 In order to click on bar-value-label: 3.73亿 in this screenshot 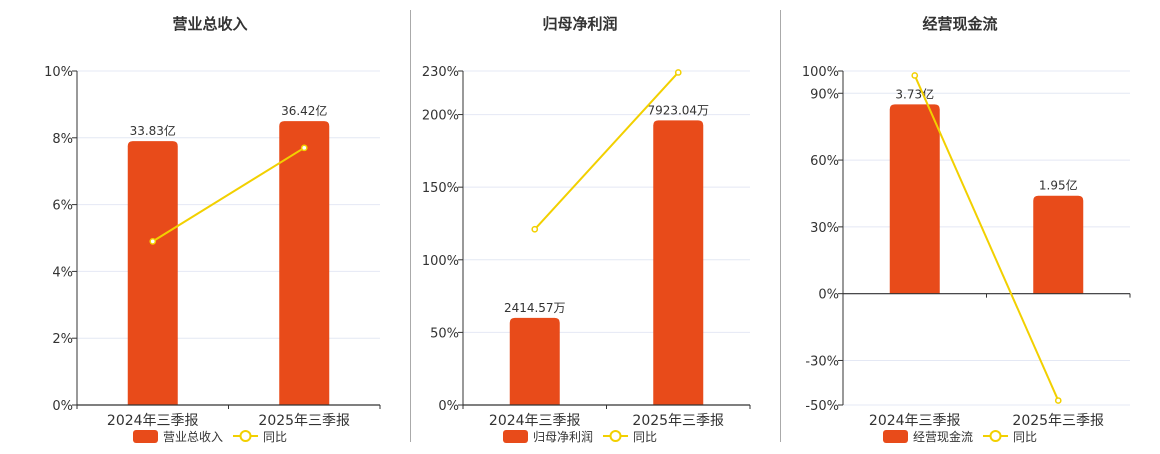, I will do `click(914, 93)`.